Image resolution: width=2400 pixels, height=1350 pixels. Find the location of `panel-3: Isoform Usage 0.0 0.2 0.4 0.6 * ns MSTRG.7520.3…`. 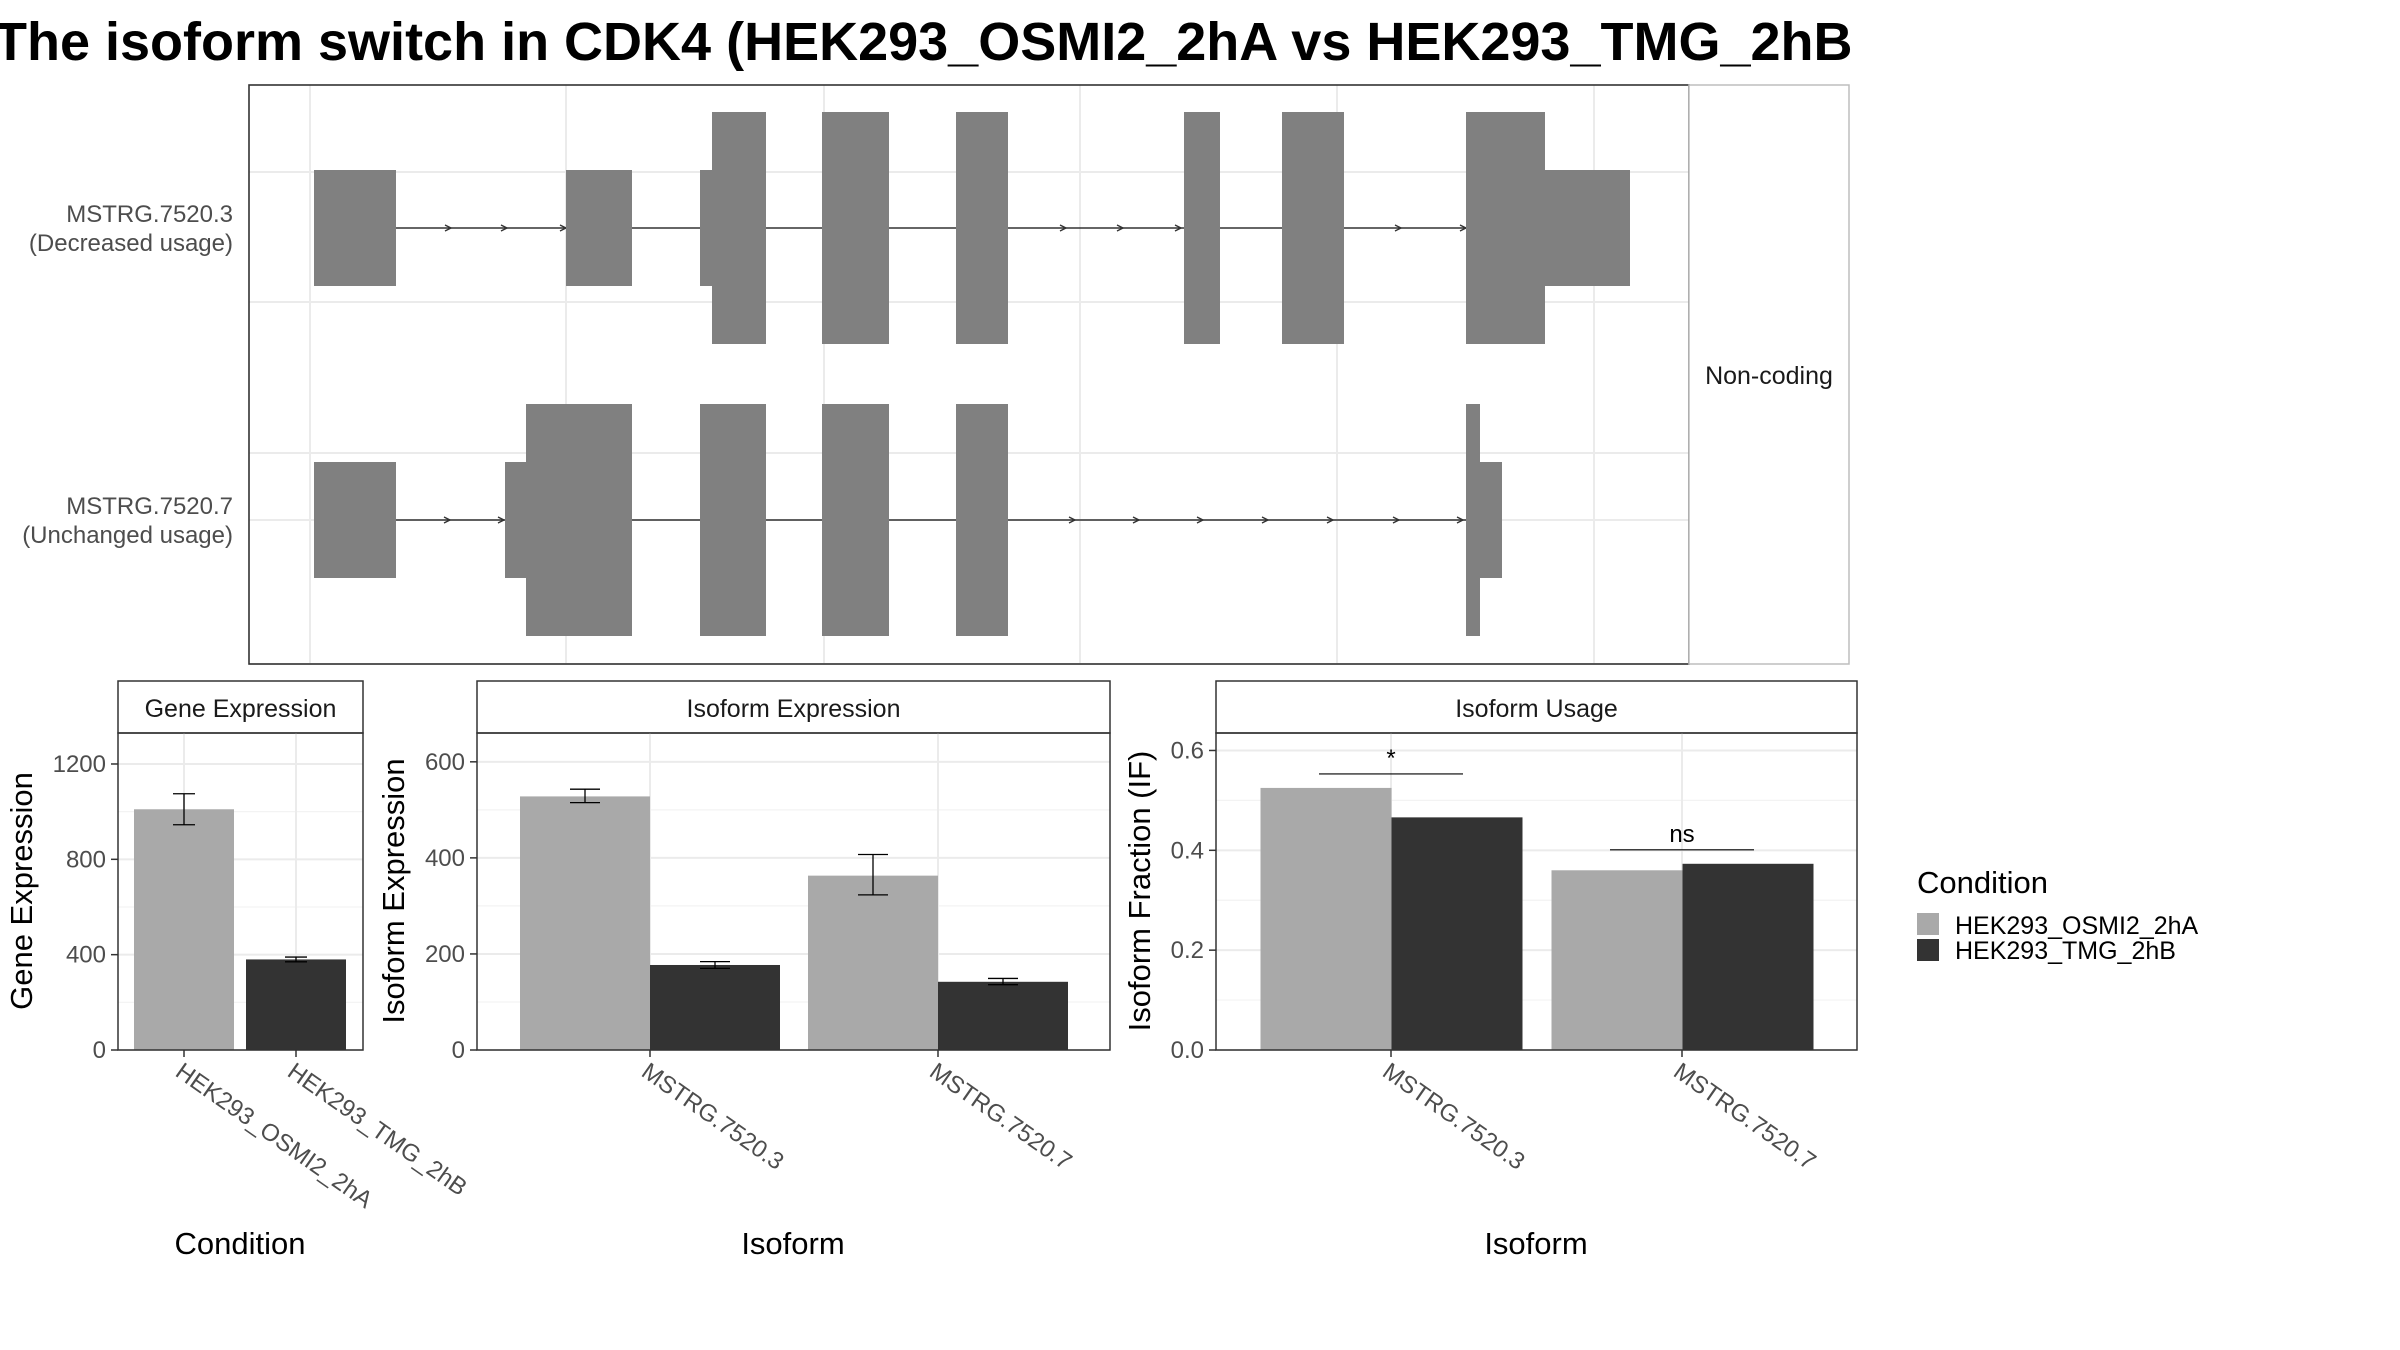

panel-3: Isoform Usage 0.0 0.2 0.4 0.6 * ns MSTRG.7520.3… is located at coordinates (1490, 970).